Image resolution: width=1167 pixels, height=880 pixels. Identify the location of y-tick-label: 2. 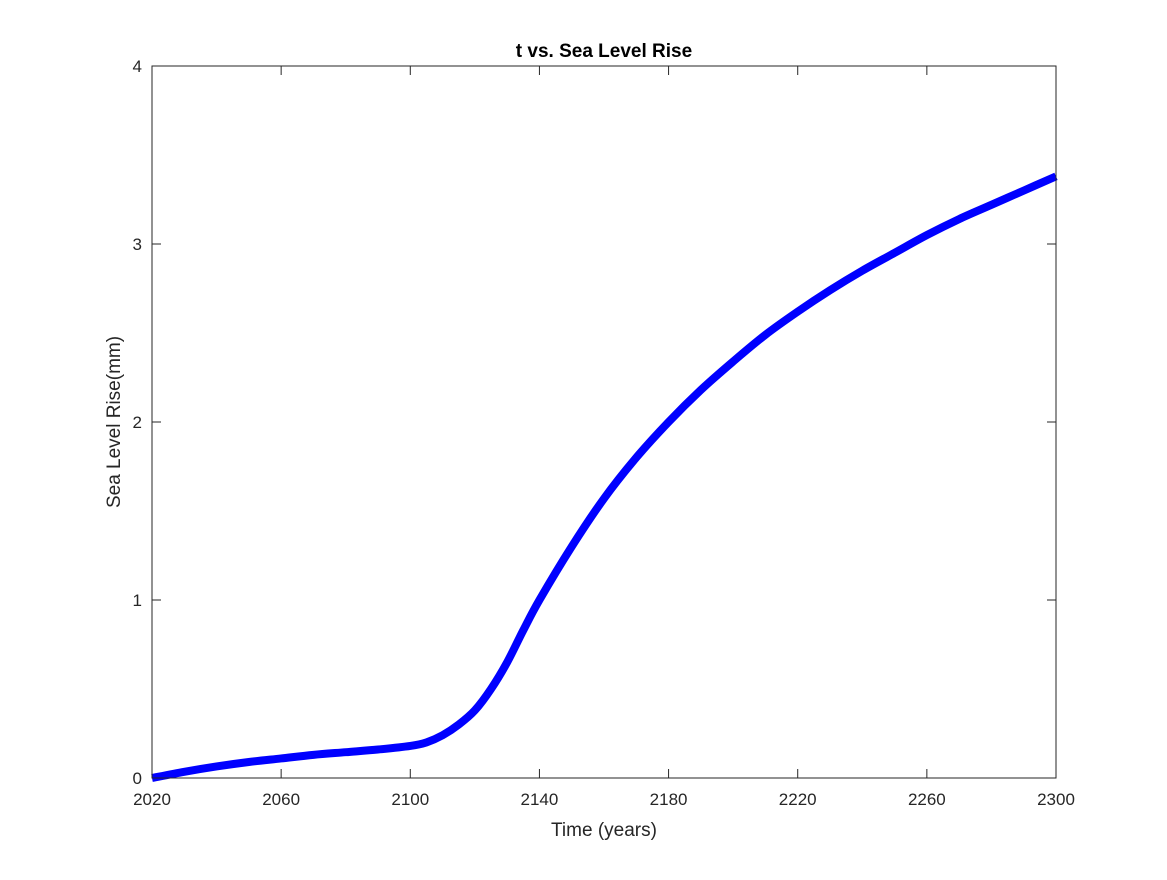
(137, 422).